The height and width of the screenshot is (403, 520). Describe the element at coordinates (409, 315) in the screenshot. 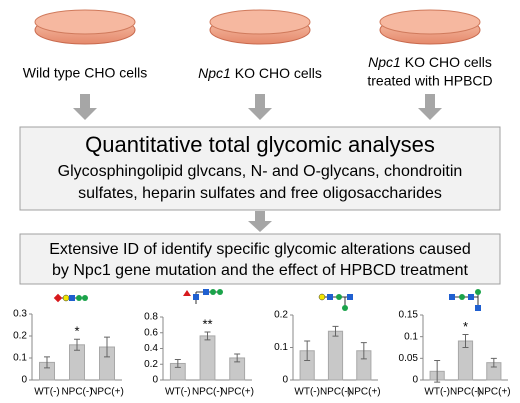

I see `y-tick-label: 0.15` at that location.